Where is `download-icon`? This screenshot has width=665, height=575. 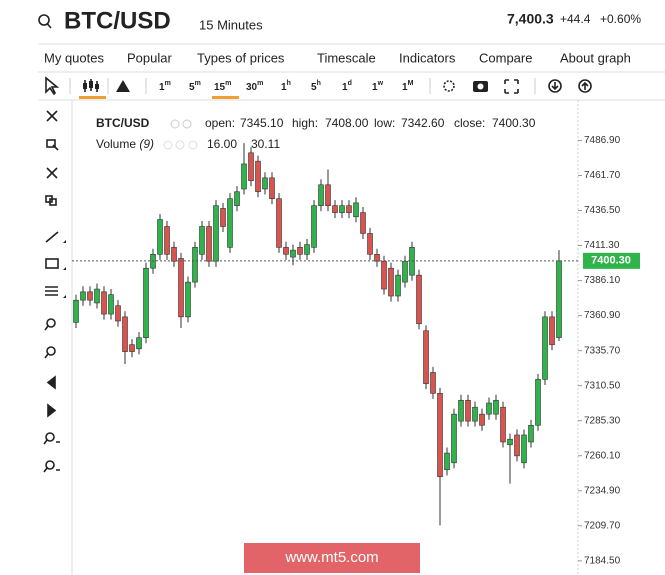
download-icon is located at coordinates (555, 86).